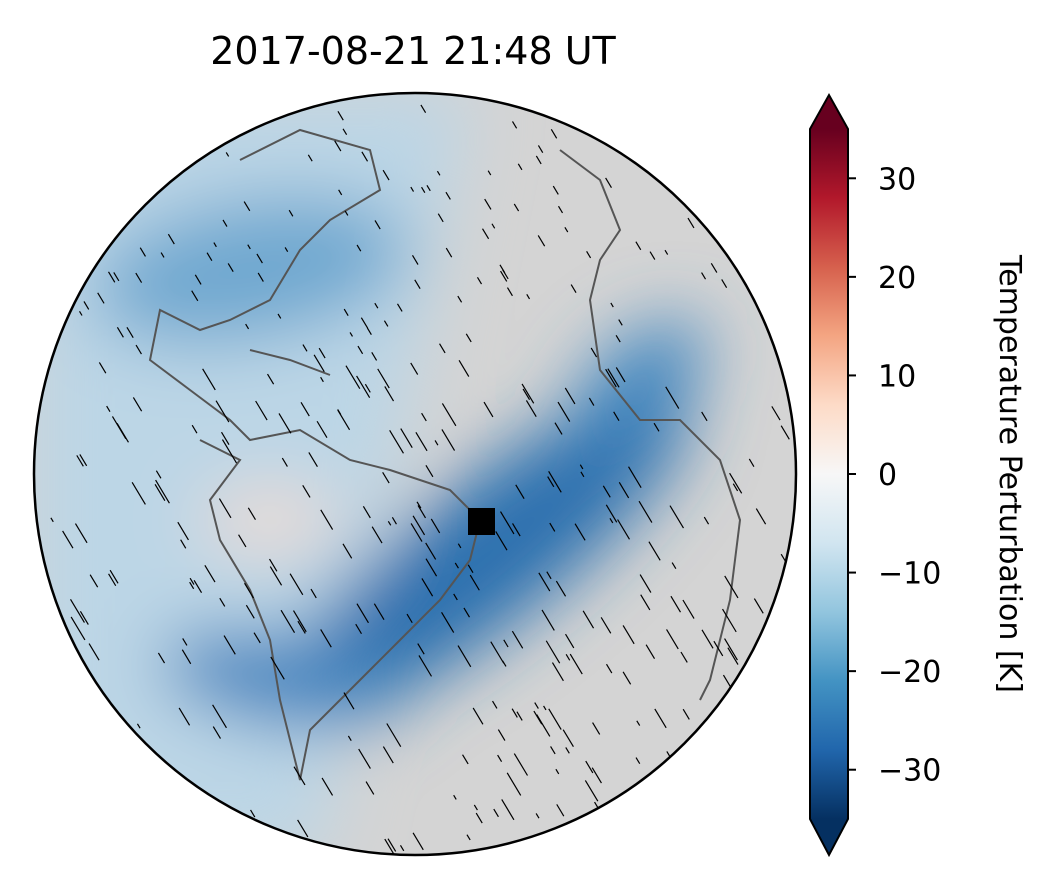 This screenshot has width=1056, height=887. I want to click on colorbar-tick-label: 0, so click(887, 475).